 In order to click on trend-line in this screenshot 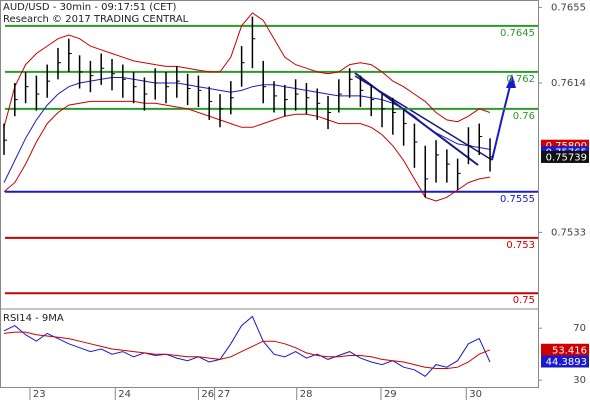, I will do `click(423, 118)`.